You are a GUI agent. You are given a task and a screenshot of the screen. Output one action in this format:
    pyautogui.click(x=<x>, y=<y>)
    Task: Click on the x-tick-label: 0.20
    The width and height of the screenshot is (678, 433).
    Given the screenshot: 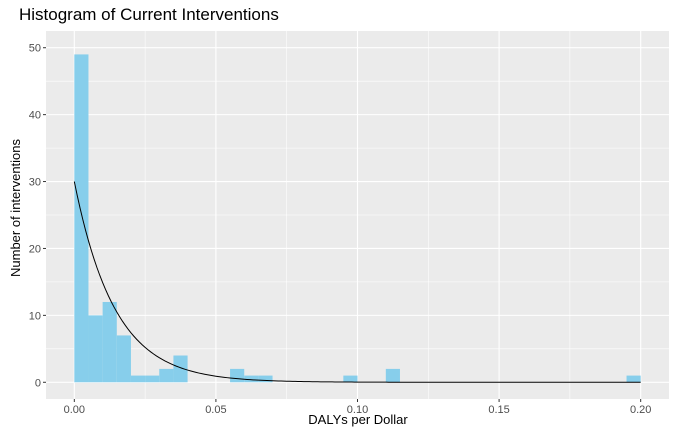 What is the action you would take?
    pyautogui.click(x=640, y=410)
    